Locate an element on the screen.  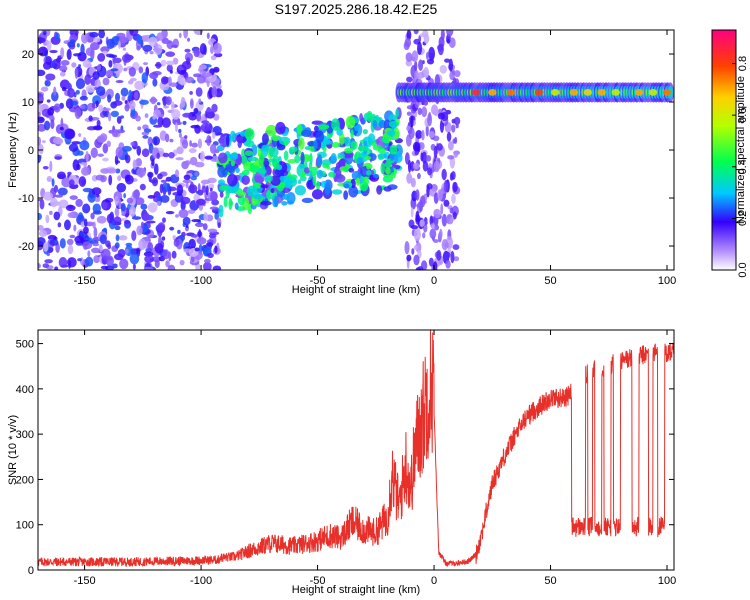
colorbar-tick-label: 0.4 is located at coordinates (743, 166).